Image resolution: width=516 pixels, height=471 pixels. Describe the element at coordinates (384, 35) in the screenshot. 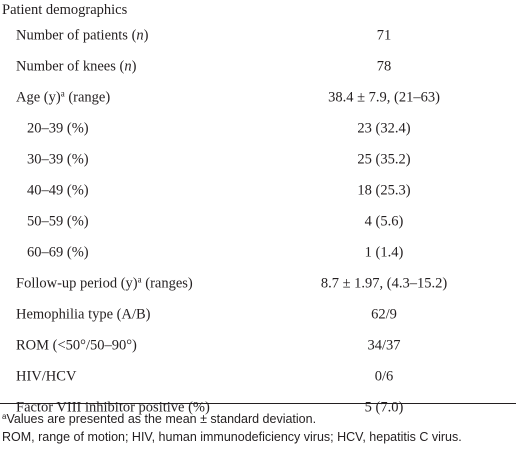

I see `row-value: 71` at that location.